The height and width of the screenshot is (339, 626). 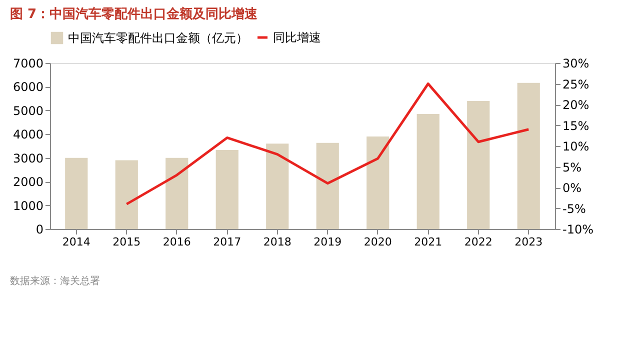 I want to click on y-tick-label: 4000, so click(x=28, y=135).